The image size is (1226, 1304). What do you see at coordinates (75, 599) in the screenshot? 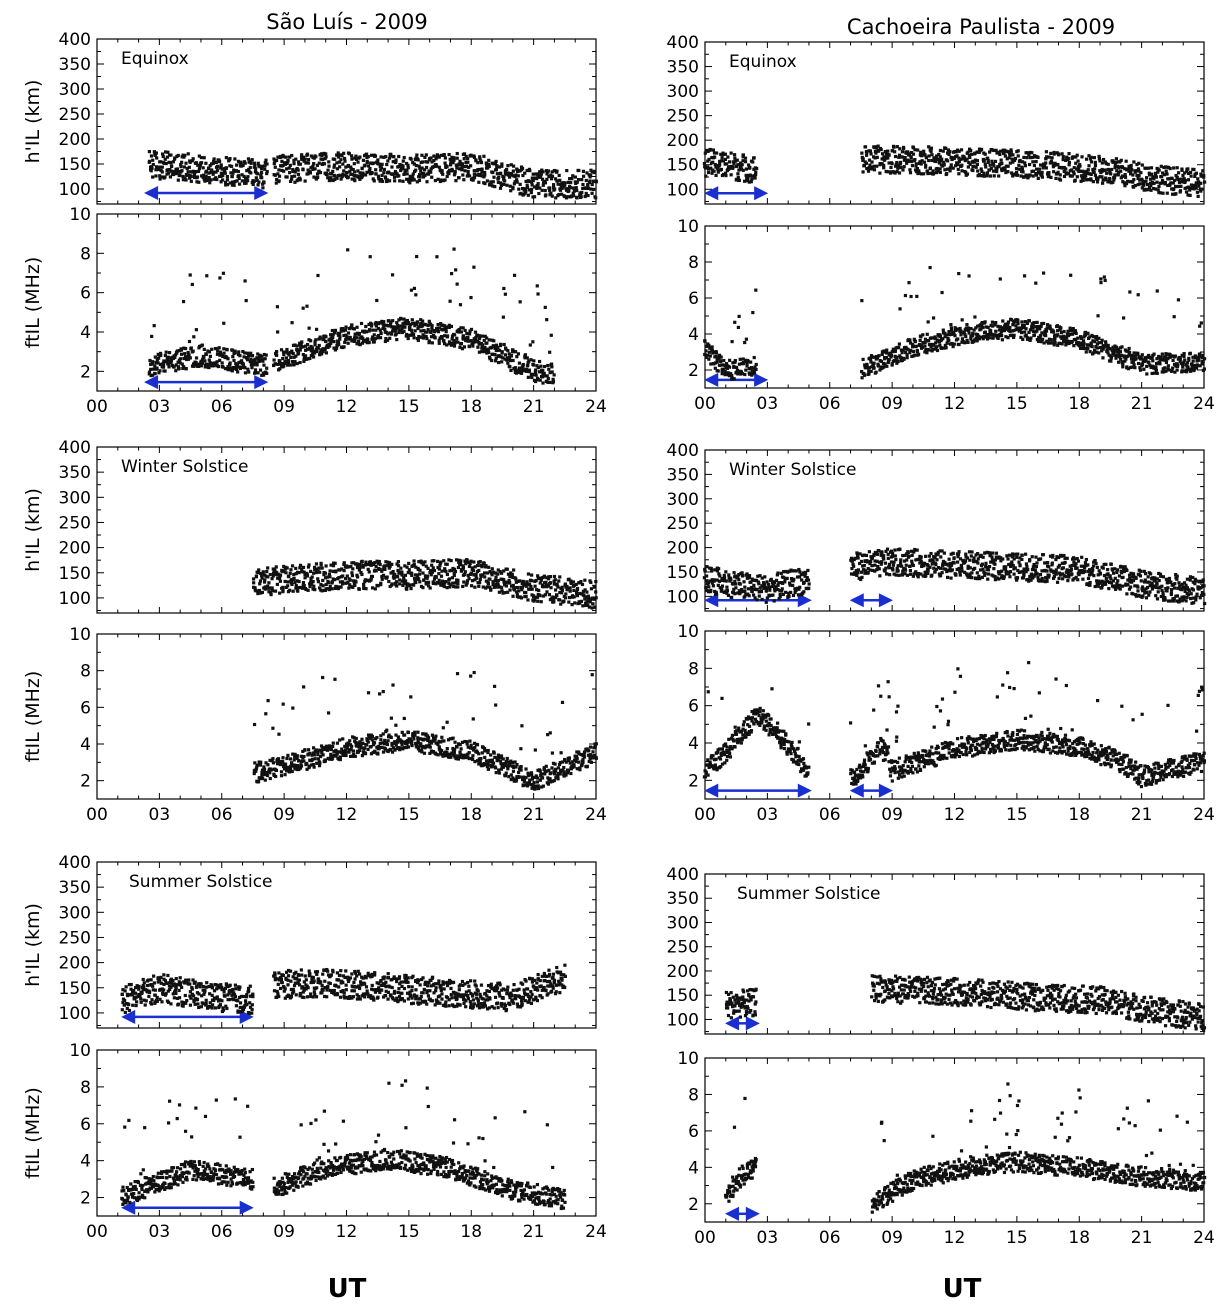
I see `y-tick-label: 100` at bounding box center [75, 599].